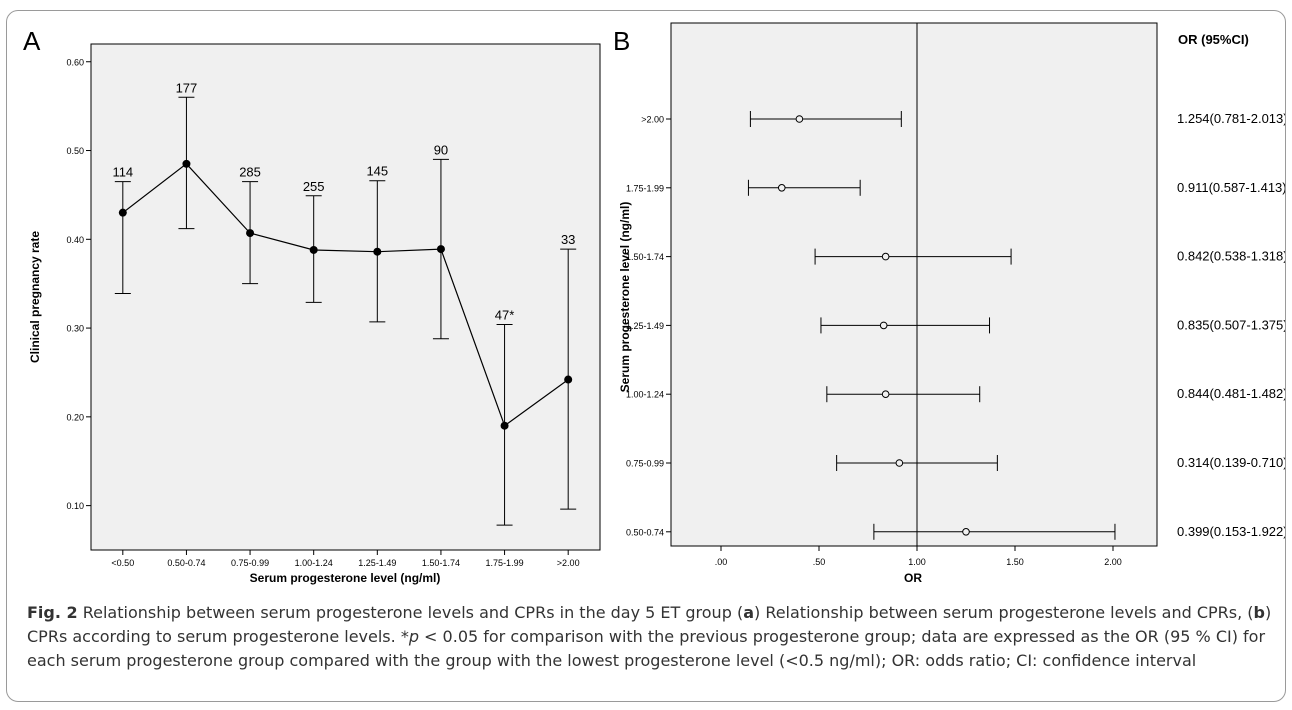  Describe the element at coordinates (75, 506) in the screenshot. I see `panel-a-y-tick-label: 0.10` at that location.